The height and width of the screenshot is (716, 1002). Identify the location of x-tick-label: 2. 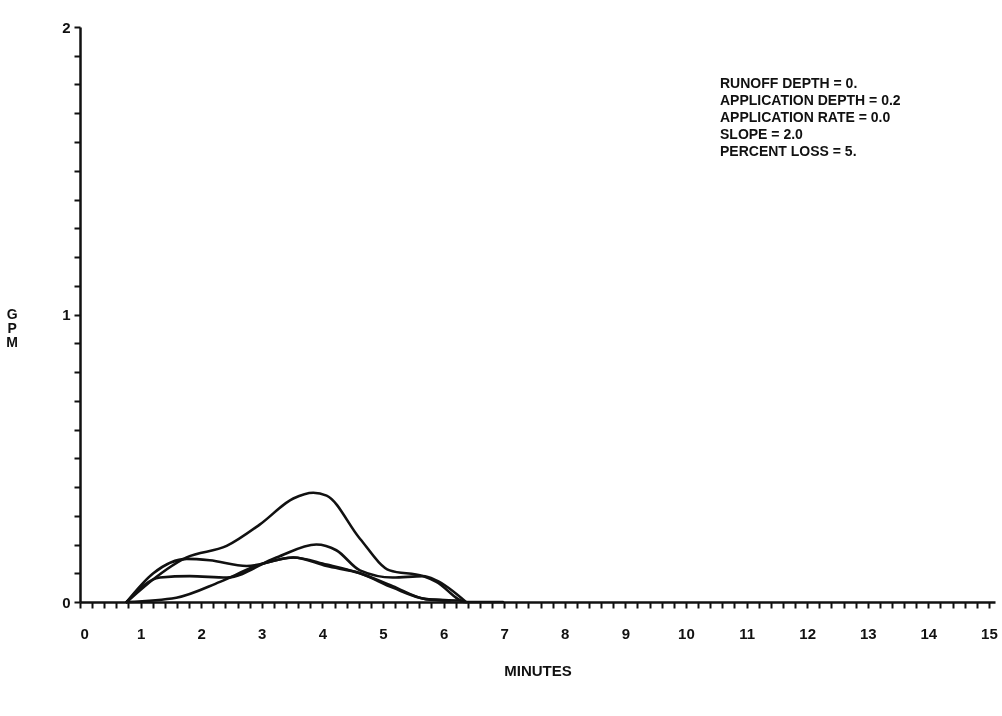
(201, 633).